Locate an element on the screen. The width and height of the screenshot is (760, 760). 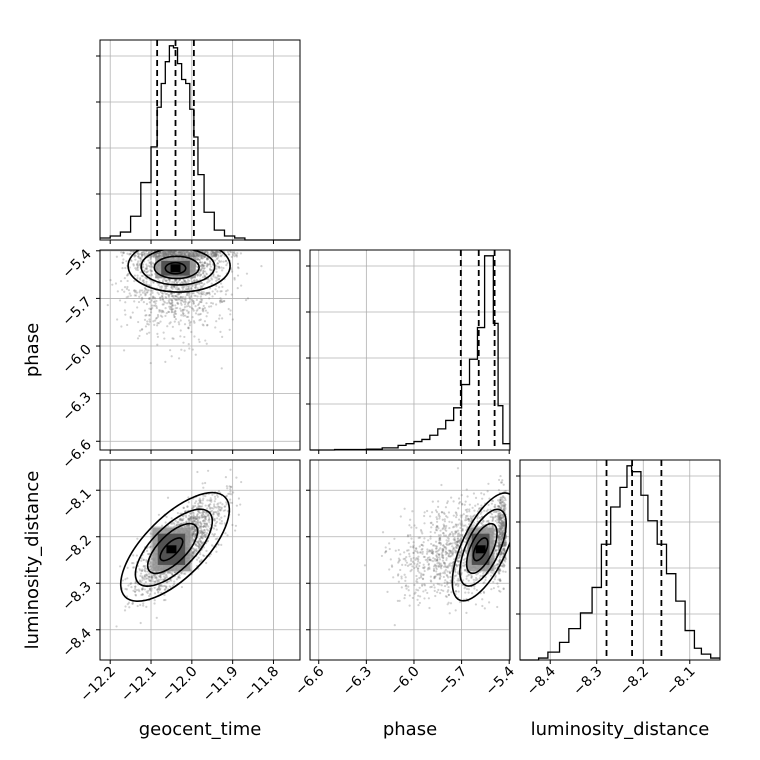
x-tick-label: −5.4 is located at coordinates (500, 680).